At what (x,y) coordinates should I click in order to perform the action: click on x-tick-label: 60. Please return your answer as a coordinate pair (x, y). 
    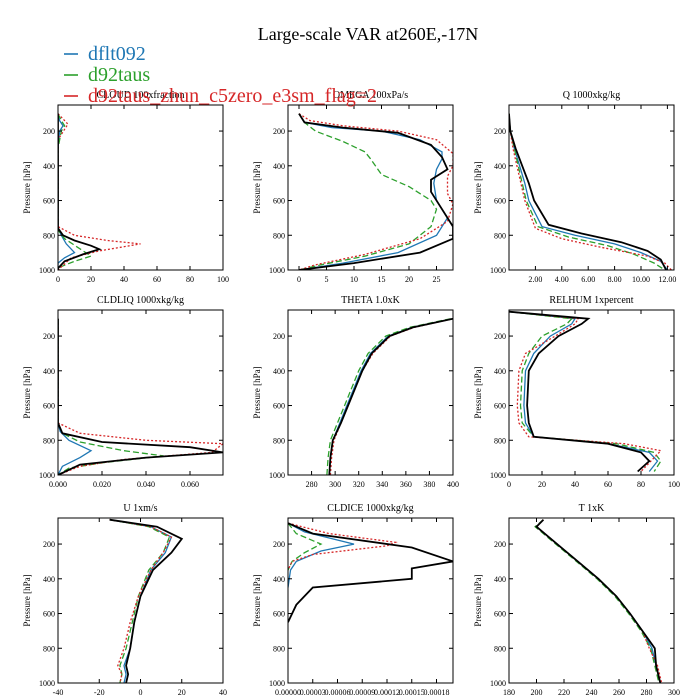
    Looking at the image, I should click on (608, 484).